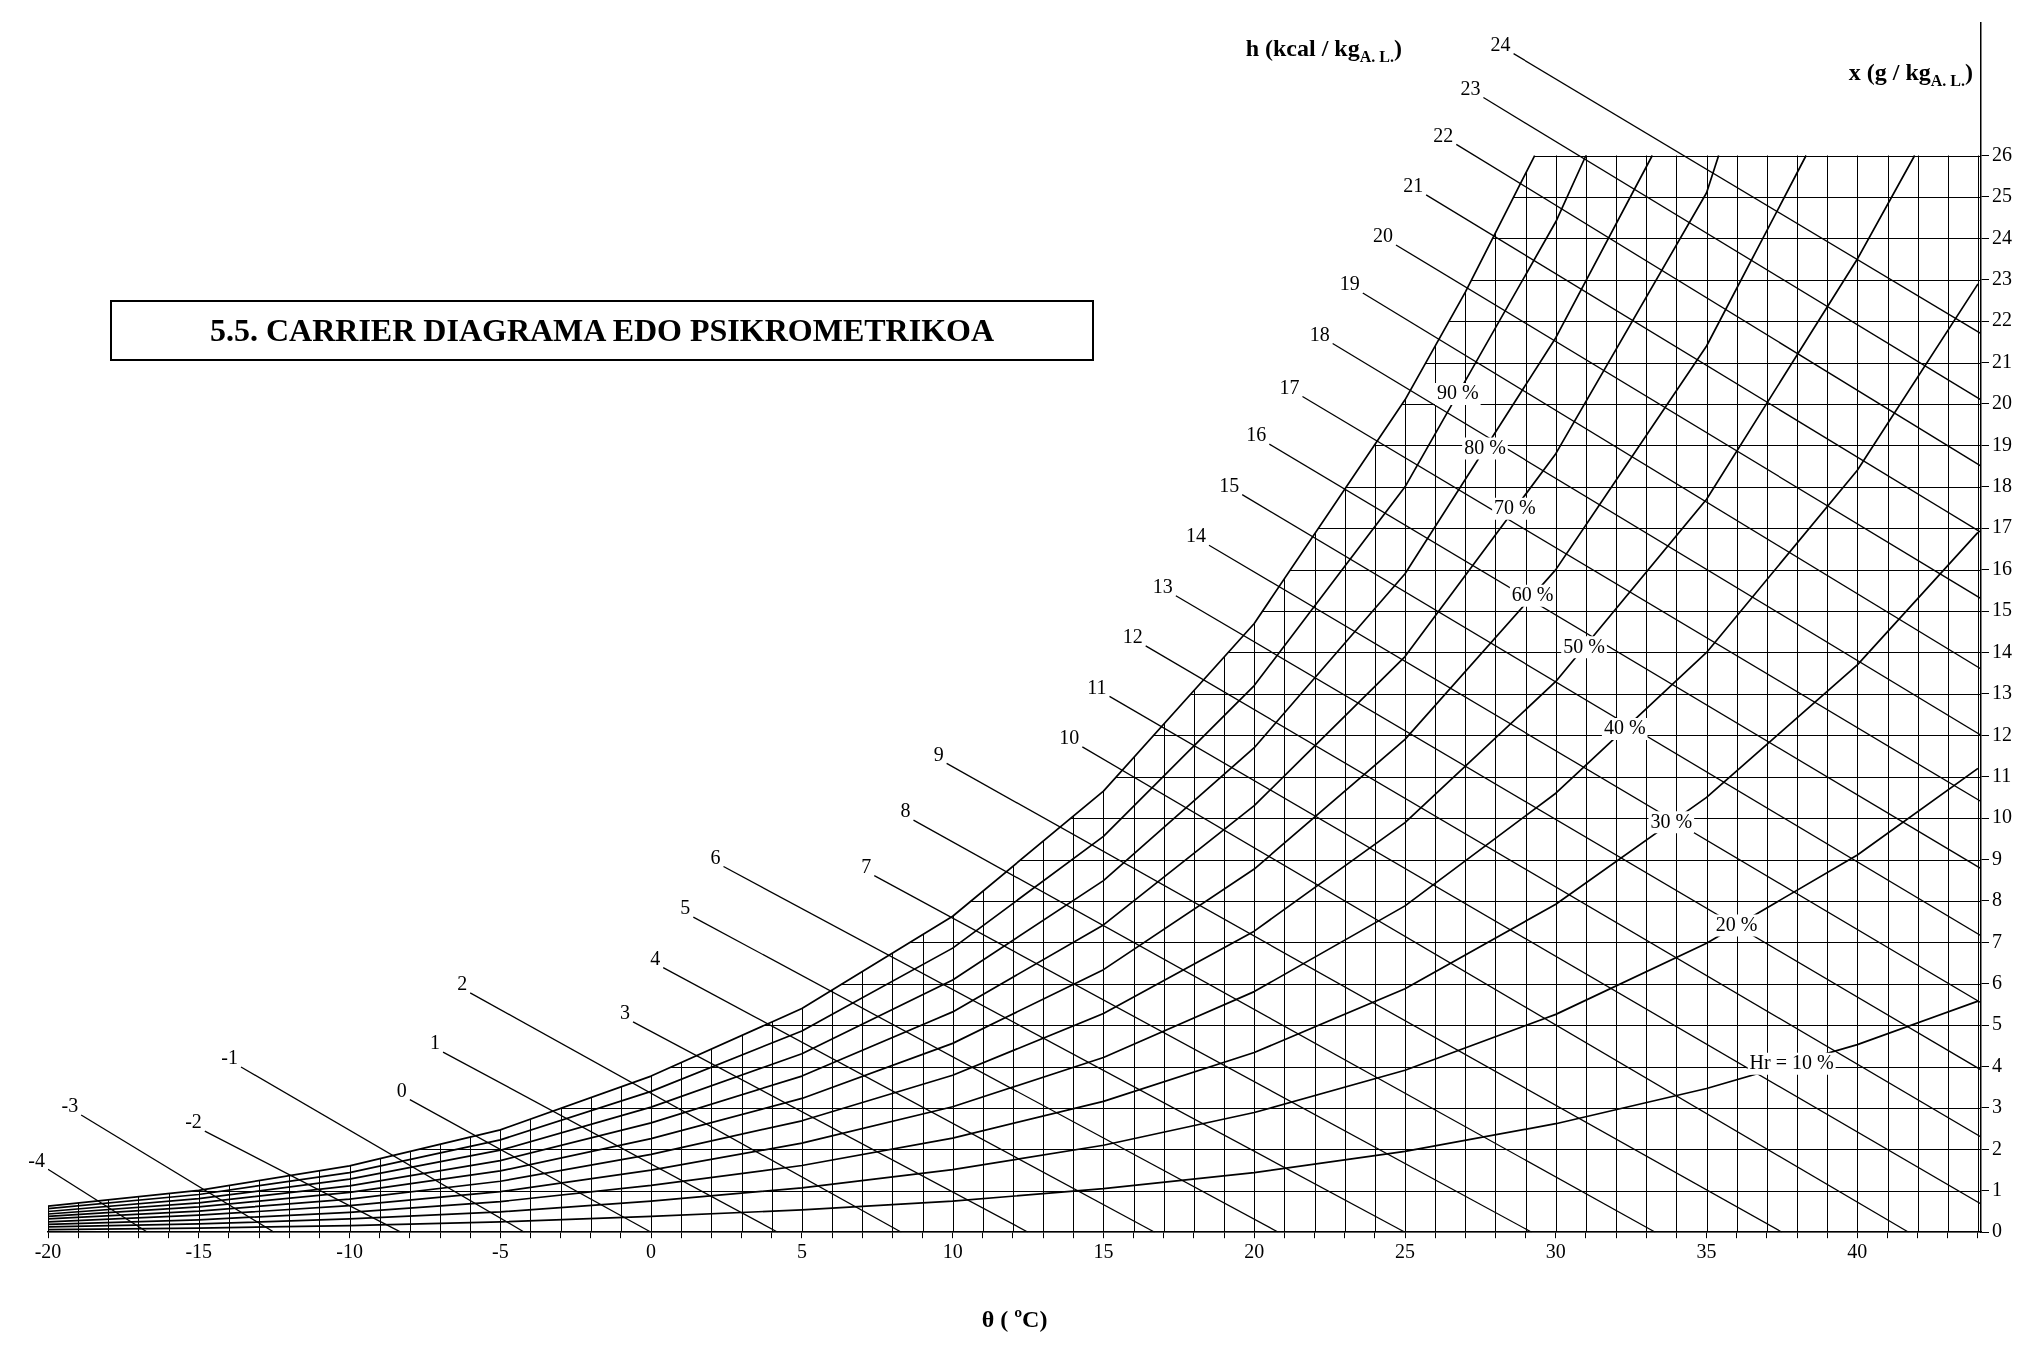  What do you see at coordinates (2002, 360) in the screenshot?
I see `y-tick-label: 21` at bounding box center [2002, 360].